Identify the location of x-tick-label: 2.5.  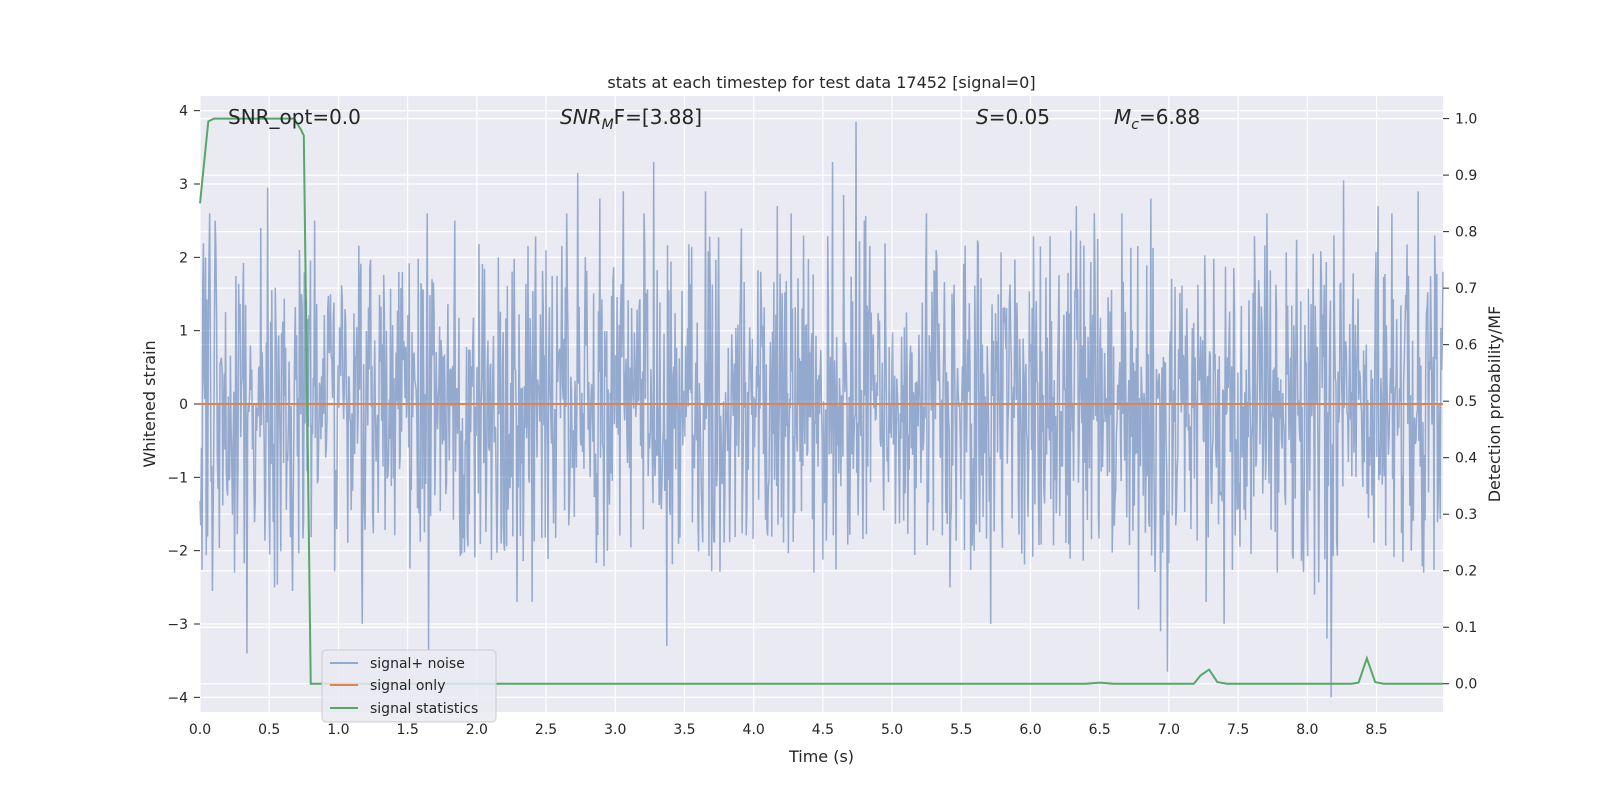
(546, 730).